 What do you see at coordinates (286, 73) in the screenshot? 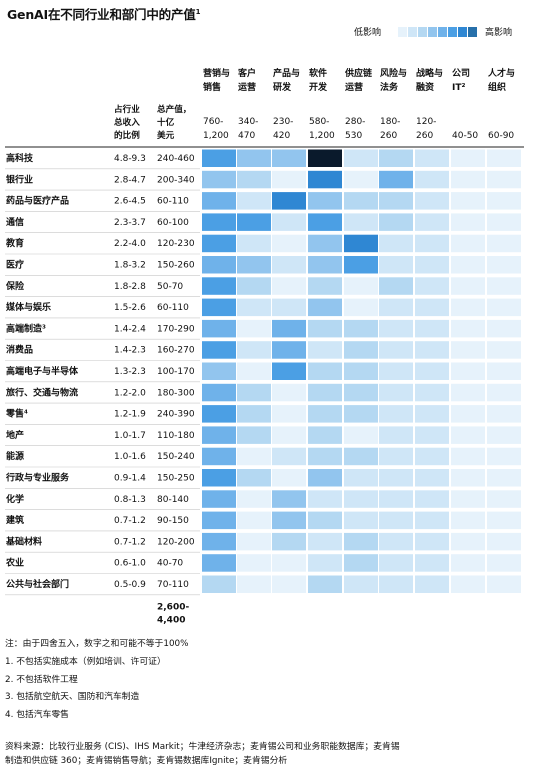
I see `function-label: 产品与` at bounding box center [286, 73].